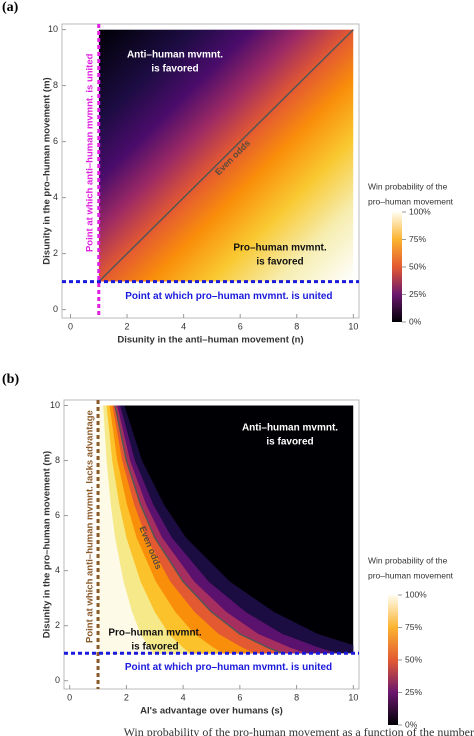 The height and width of the screenshot is (736, 474). Describe the element at coordinates (211, 711) in the screenshot. I see `x-axis-label: AI's advantage over humans (s)` at that location.